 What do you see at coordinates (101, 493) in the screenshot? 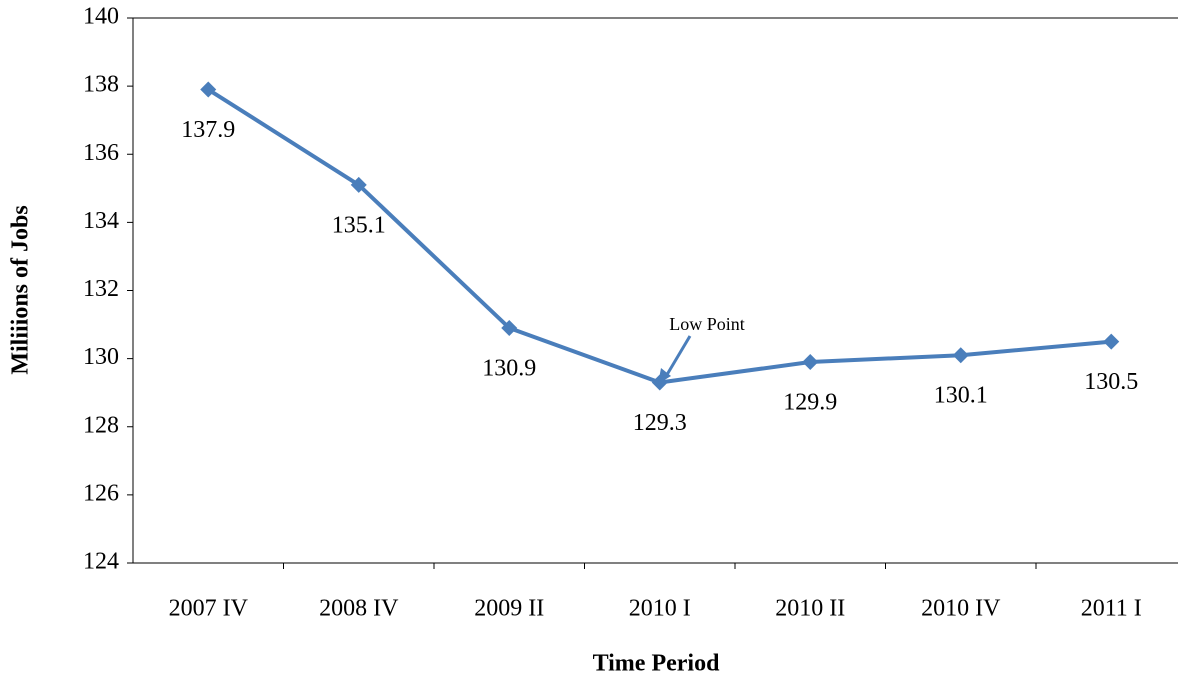
I see `y-tick-label: 126` at bounding box center [101, 493].